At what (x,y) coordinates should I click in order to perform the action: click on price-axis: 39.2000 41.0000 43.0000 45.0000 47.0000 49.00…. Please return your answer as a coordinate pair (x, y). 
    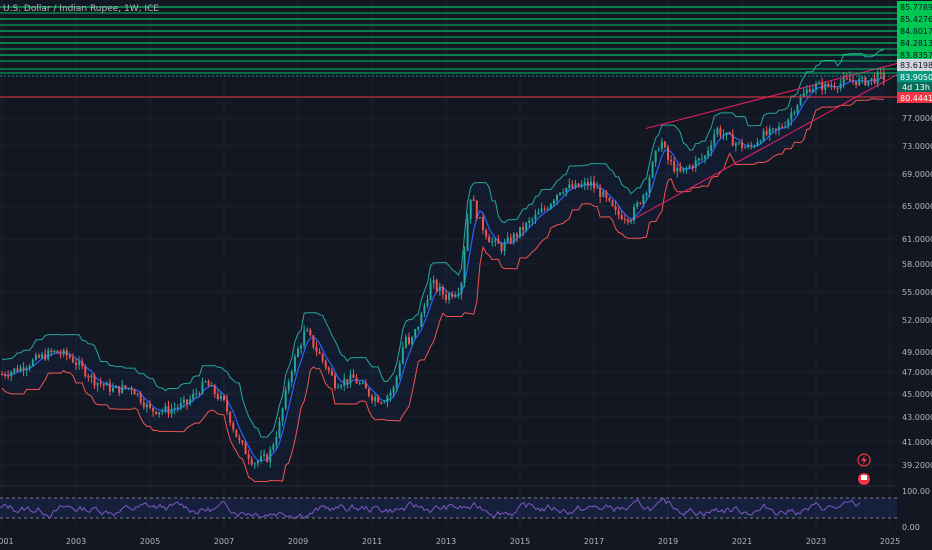
    Looking at the image, I should click on (917, 323).